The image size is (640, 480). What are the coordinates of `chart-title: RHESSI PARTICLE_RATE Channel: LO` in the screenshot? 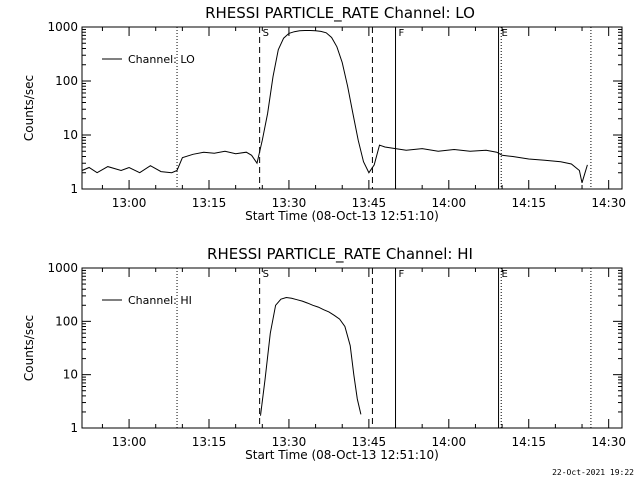 It's located at (340, 13).